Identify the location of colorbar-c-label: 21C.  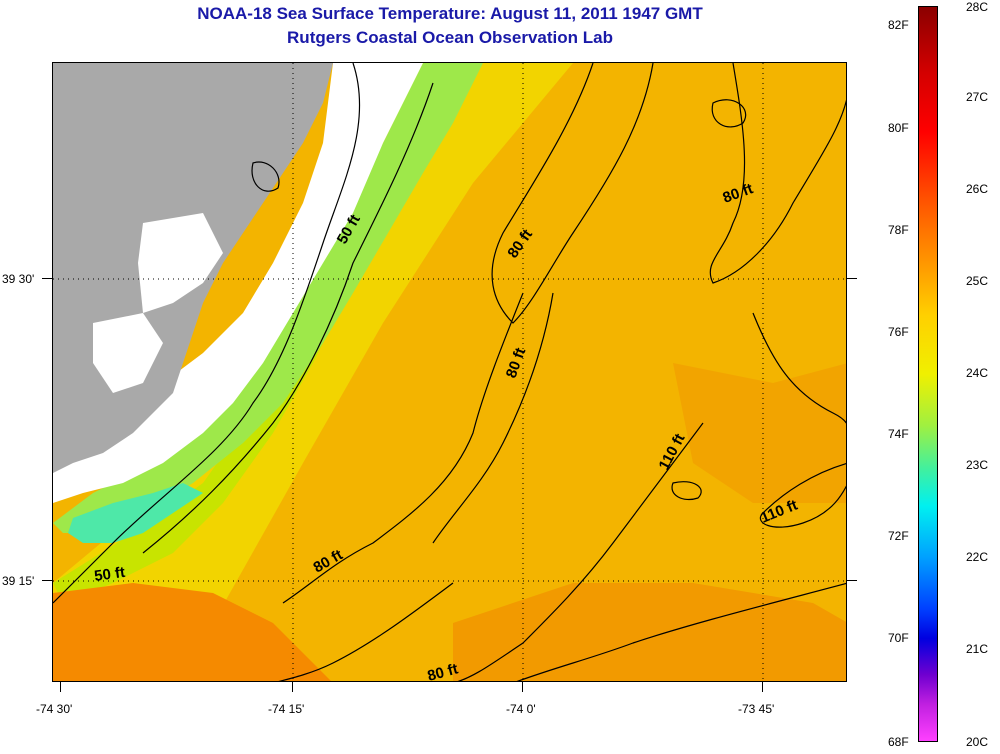
(977, 649).